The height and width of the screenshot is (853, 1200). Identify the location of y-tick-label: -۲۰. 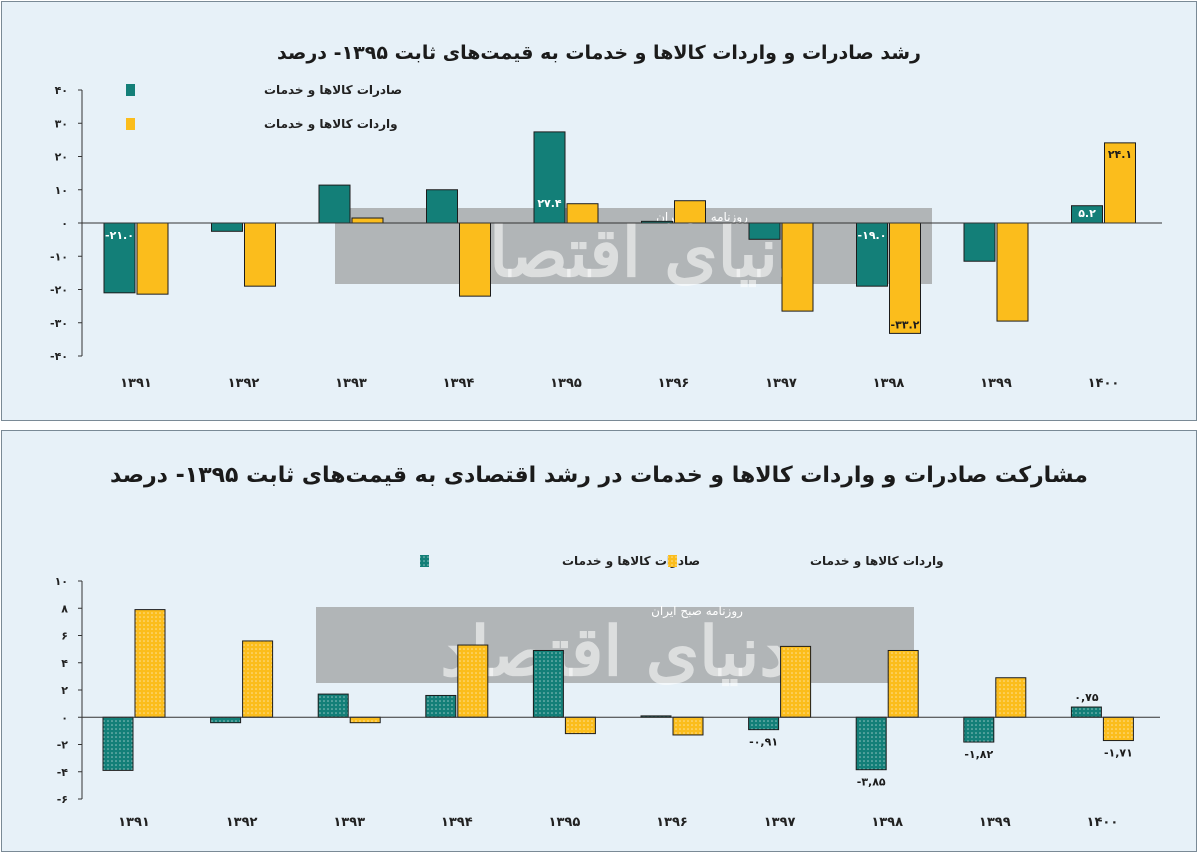
(59, 290).